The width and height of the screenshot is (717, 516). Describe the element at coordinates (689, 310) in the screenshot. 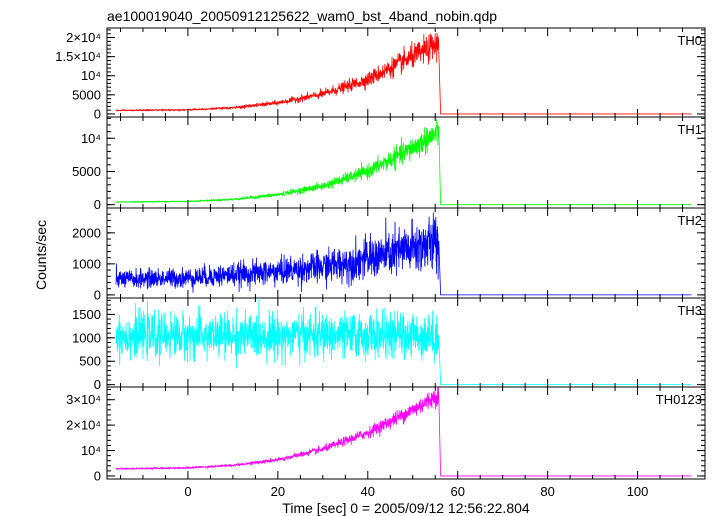

I see `panel-label: TH3` at that location.